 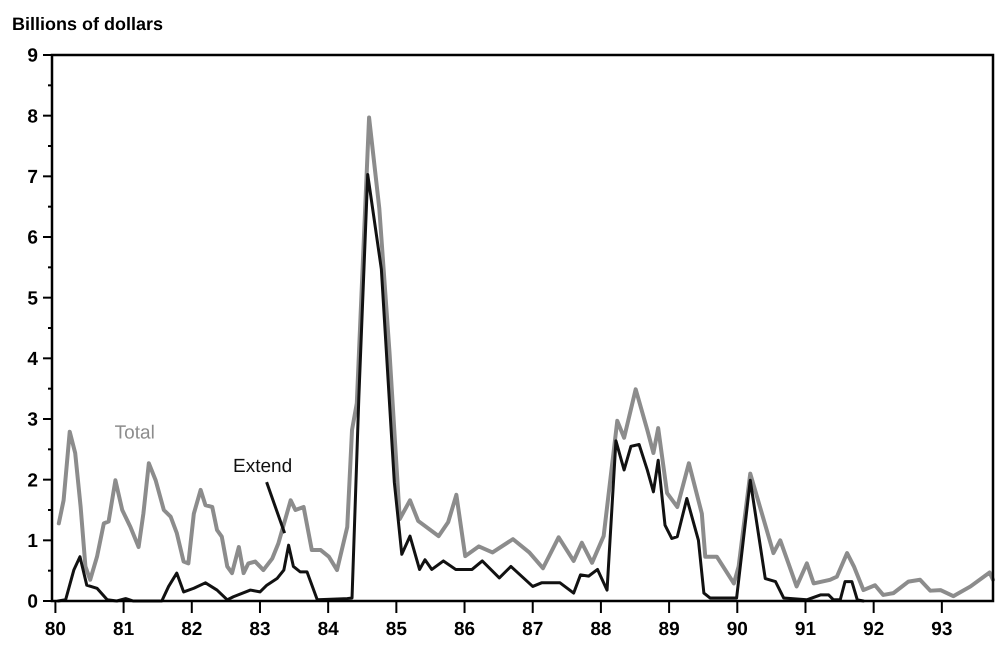 What do you see at coordinates (32, 481) in the screenshot?
I see `y-tick-label: 2` at bounding box center [32, 481].